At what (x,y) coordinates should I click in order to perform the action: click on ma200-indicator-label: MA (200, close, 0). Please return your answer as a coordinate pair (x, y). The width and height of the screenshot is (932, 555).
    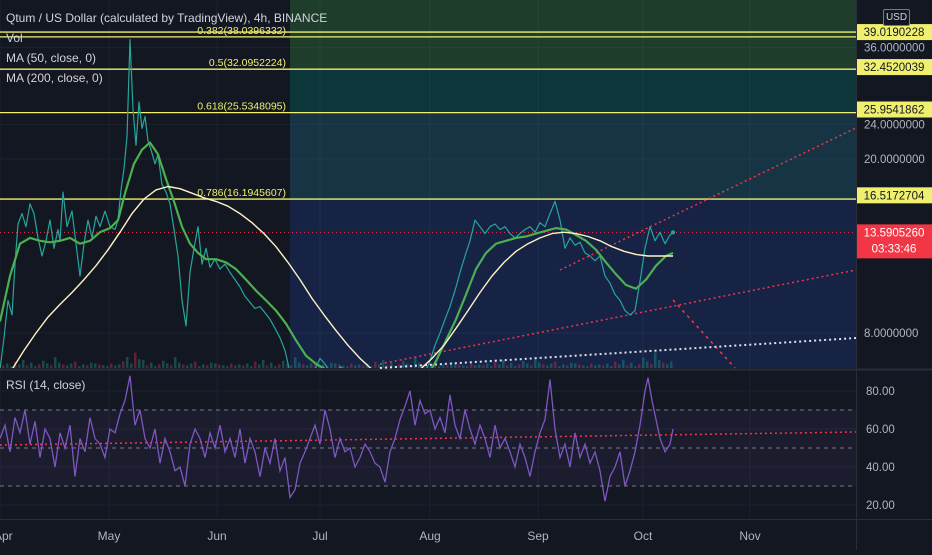
    Looking at the image, I should click on (54, 78).